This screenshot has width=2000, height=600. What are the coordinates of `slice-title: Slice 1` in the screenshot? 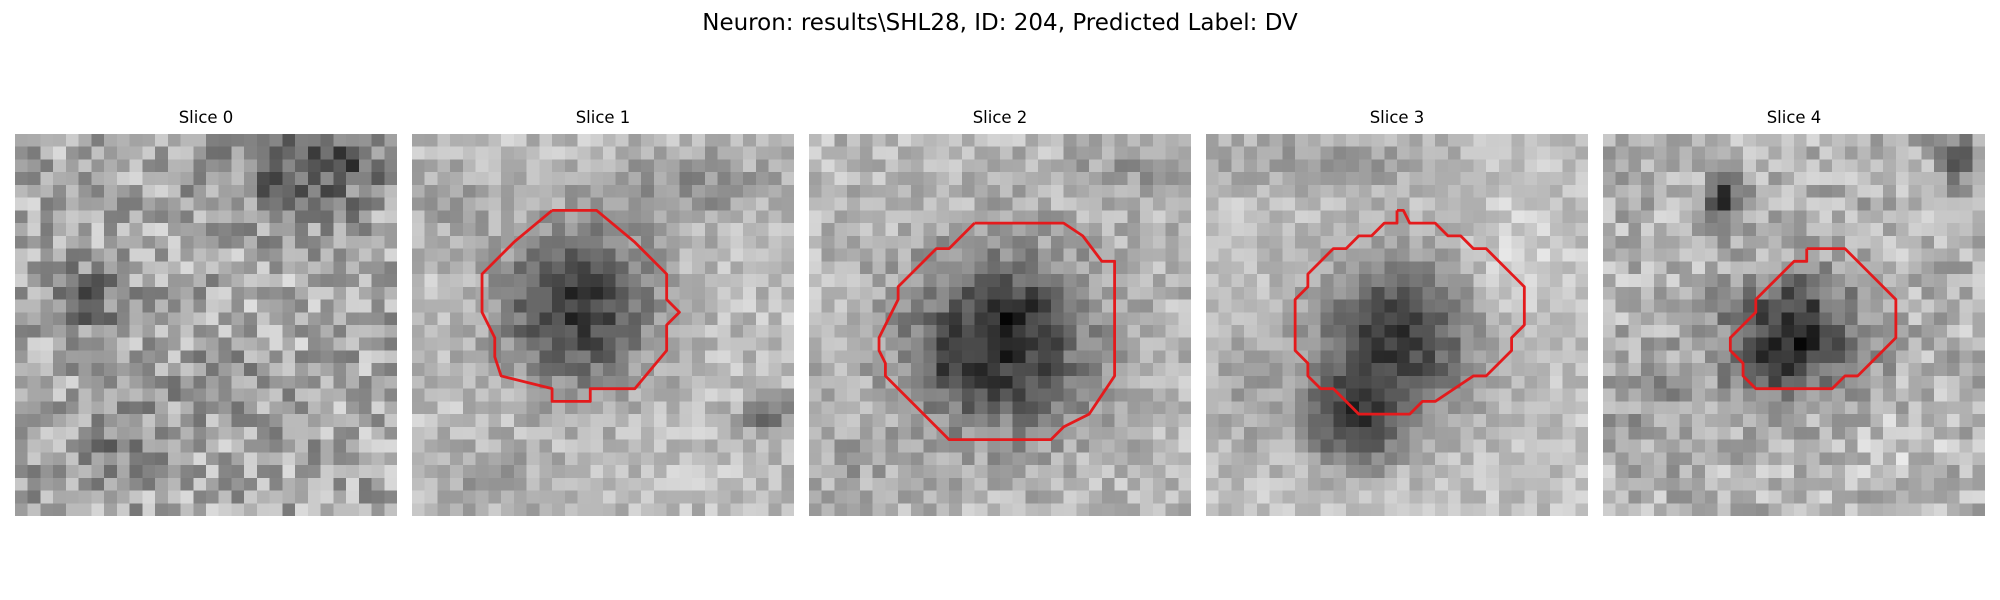 It's located at (603, 117).